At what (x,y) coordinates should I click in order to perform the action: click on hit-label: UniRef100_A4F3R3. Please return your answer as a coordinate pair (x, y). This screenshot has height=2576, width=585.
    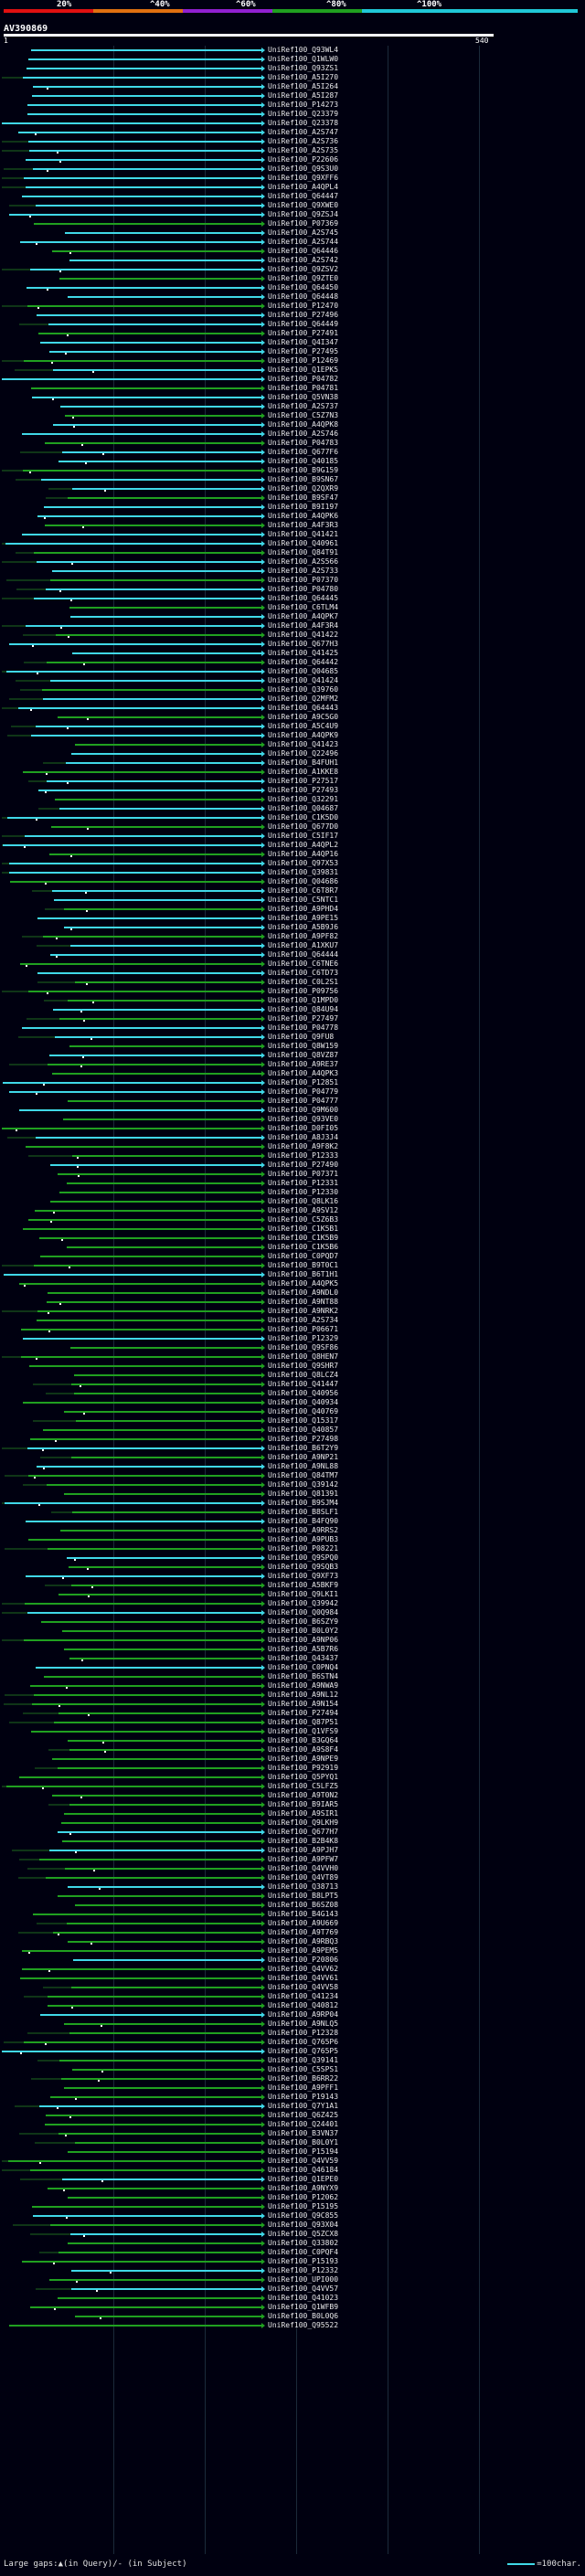
    Looking at the image, I should click on (303, 525).